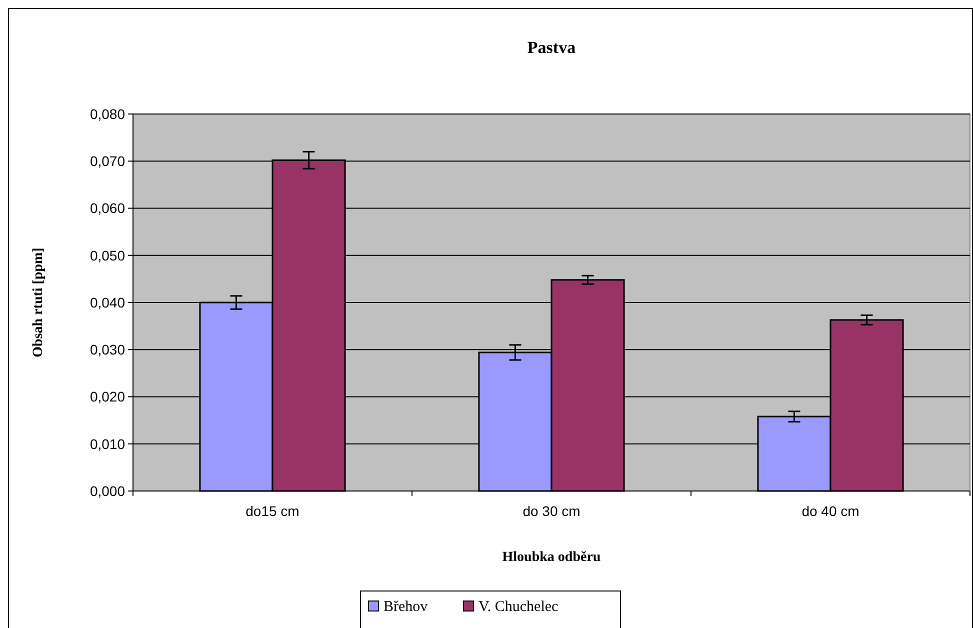 The image size is (973, 628). I want to click on legend-label: V. Chuchelec, so click(518, 607).